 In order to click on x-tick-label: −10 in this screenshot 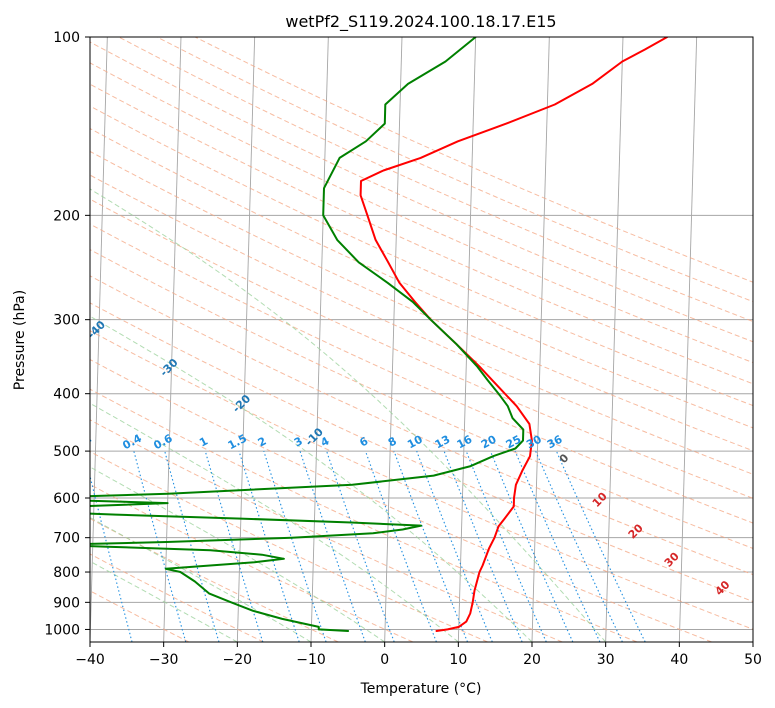, I will do `click(311, 660)`.